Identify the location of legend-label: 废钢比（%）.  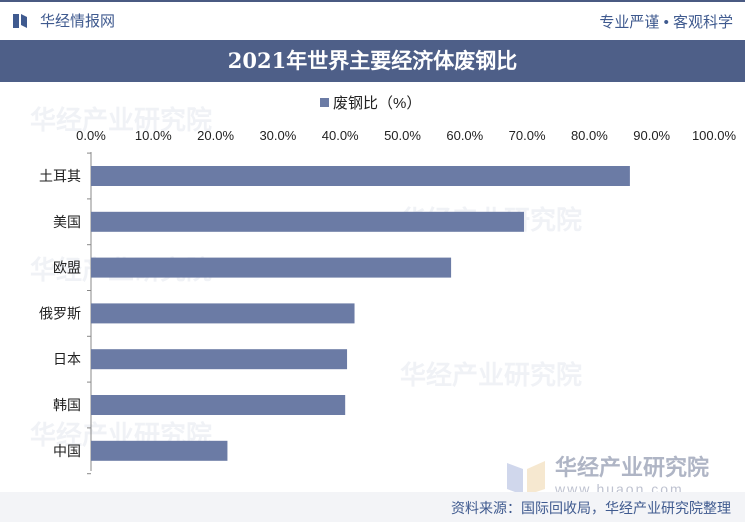
(377, 103).